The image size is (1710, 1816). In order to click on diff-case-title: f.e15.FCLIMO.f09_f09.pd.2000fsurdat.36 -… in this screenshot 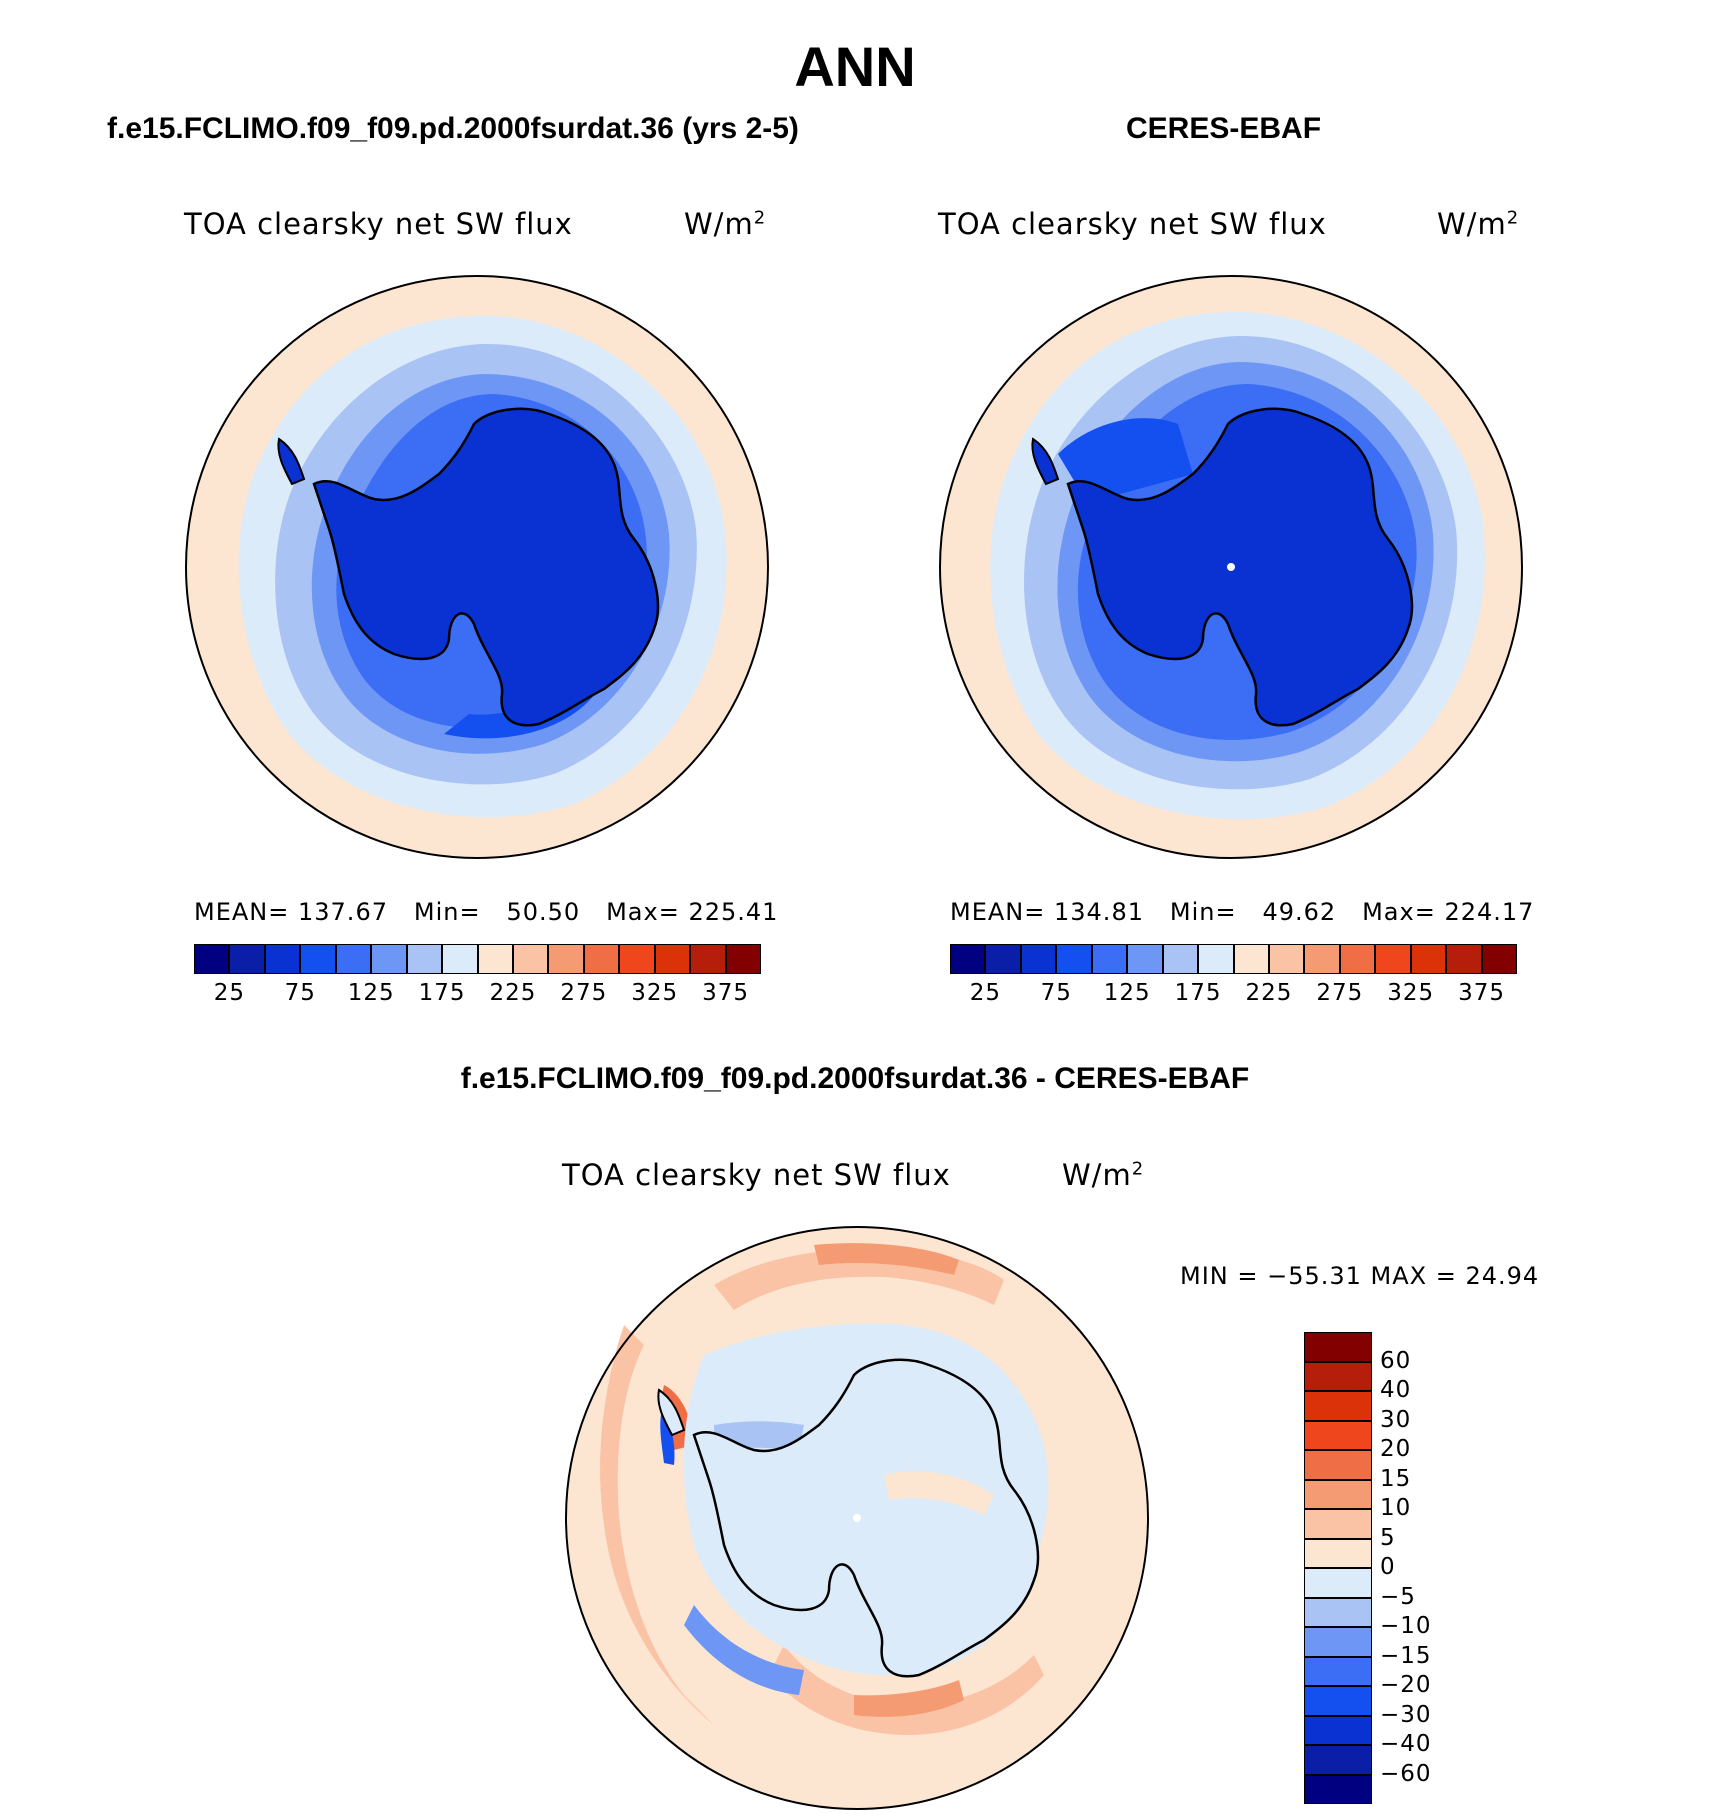, I will do `click(855, 1078)`.